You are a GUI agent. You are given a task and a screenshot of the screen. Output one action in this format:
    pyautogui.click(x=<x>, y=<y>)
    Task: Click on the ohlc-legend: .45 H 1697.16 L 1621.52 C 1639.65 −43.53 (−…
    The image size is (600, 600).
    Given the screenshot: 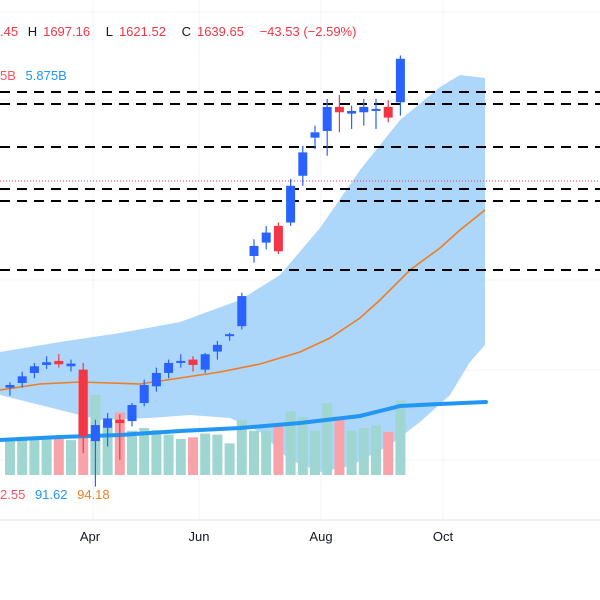 What is the action you would take?
    pyautogui.click(x=181, y=32)
    